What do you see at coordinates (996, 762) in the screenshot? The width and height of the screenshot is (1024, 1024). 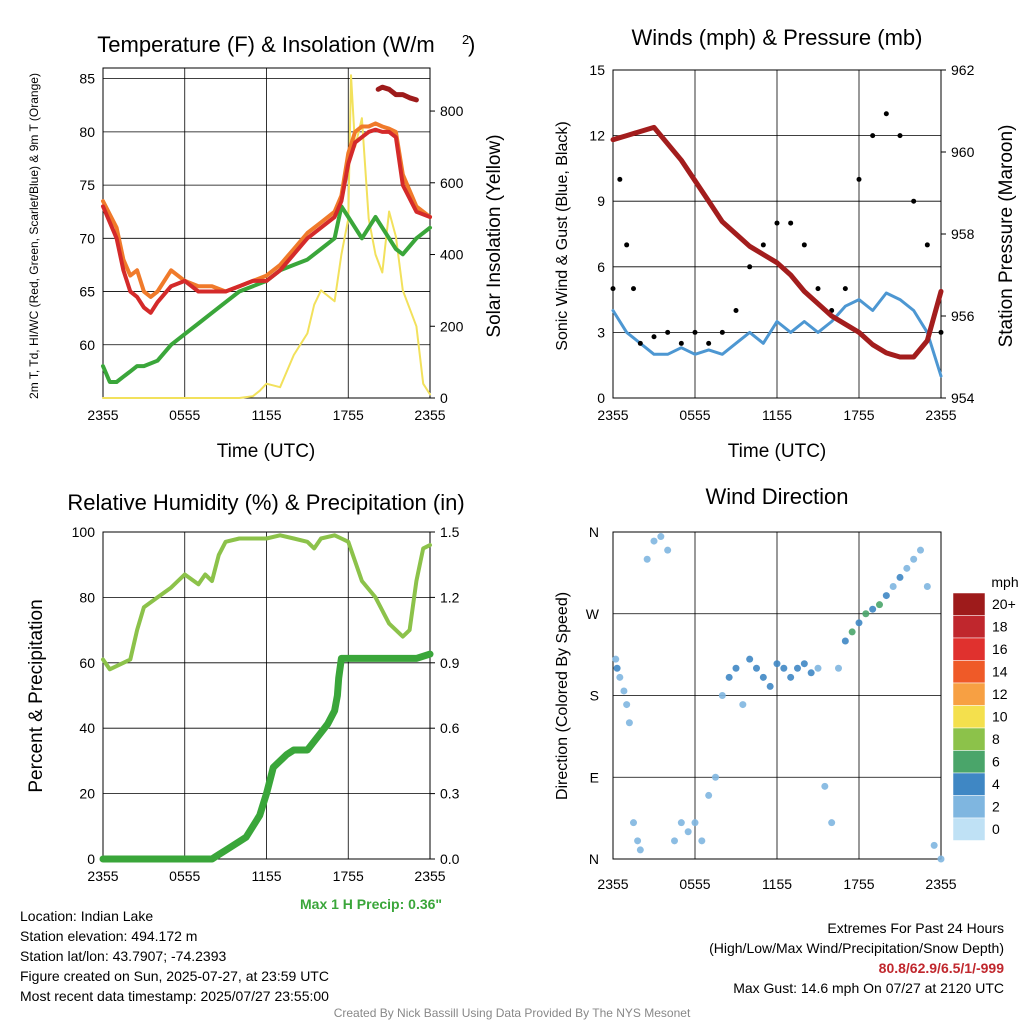 I see `colorbar-label: 6` at bounding box center [996, 762].